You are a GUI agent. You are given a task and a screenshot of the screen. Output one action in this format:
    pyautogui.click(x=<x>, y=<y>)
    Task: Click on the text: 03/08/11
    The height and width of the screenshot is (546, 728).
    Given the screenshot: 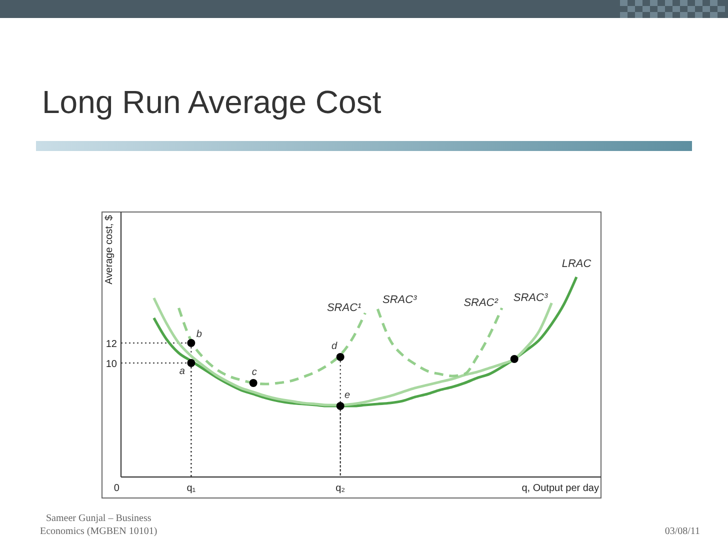 What is the action you would take?
    pyautogui.click(x=682, y=531)
    